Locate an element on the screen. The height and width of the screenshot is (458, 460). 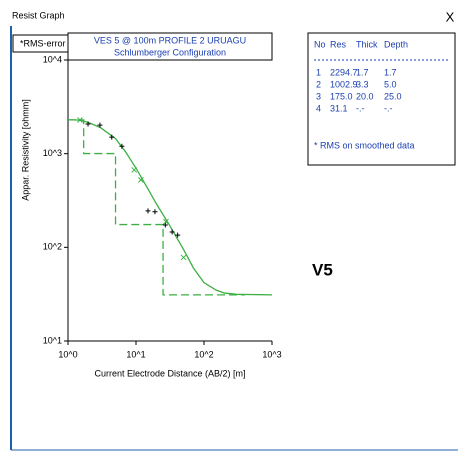
table-cell: 175.0 is located at coordinates (341, 96).